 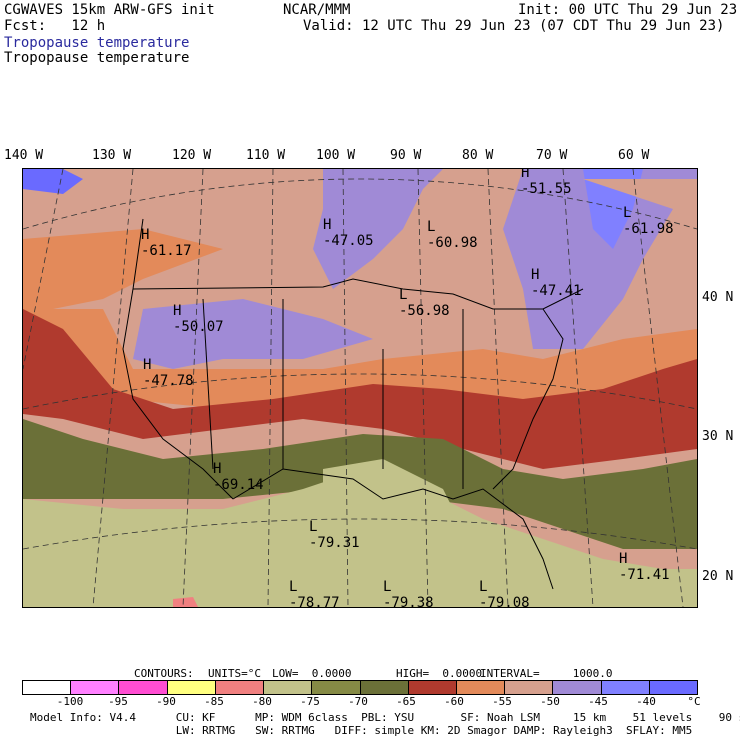 I want to click on colorbar-tick: -45, so click(x=598, y=701).